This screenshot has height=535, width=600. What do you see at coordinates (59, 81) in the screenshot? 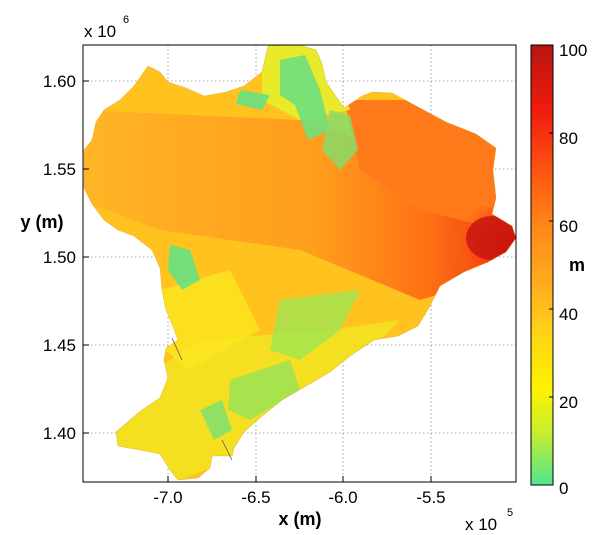
I see `y-tick-label: 1.60` at bounding box center [59, 81].